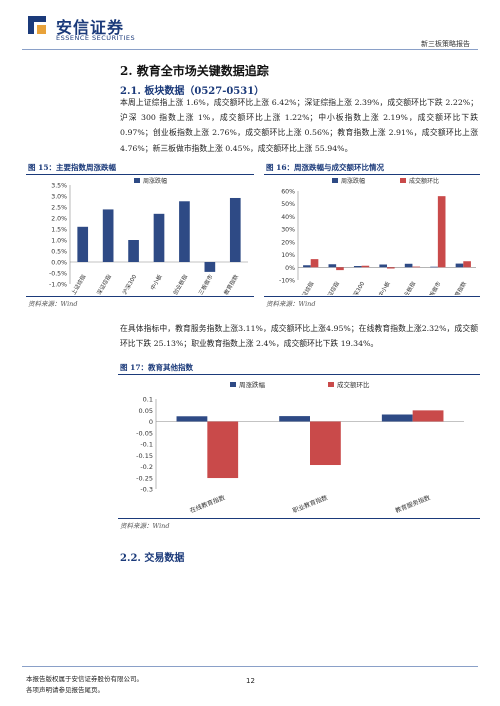 The height and width of the screenshot is (706, 500). I want to click on figure-15-source: 资料来源：Wind, so click(53, 304).